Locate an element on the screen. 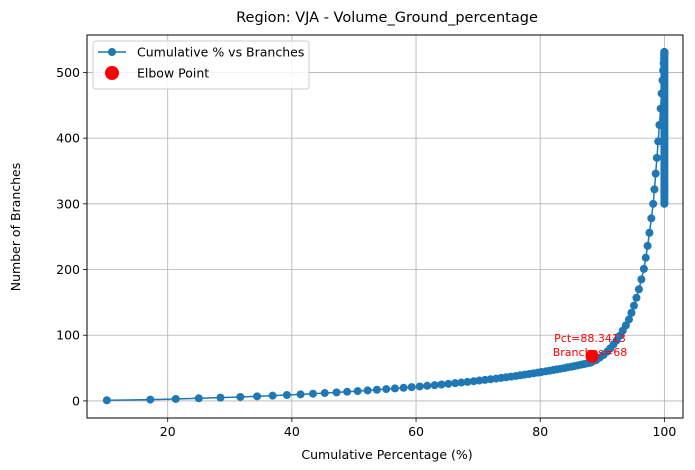 The height and width of the screenshot is (470, 695). x-tick-label: 40 is located at coordinates (292, 431).